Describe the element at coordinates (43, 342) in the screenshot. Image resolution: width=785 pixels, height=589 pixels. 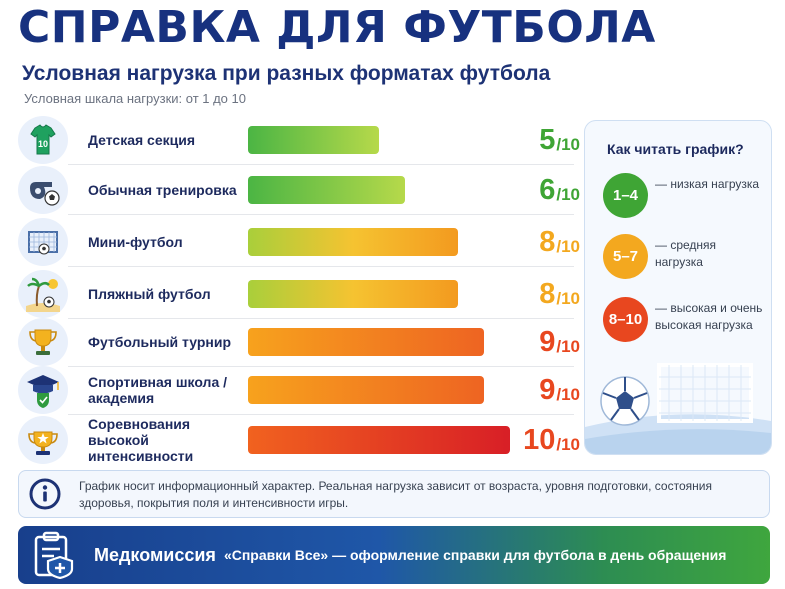
I see `trophy-icon` at that location.